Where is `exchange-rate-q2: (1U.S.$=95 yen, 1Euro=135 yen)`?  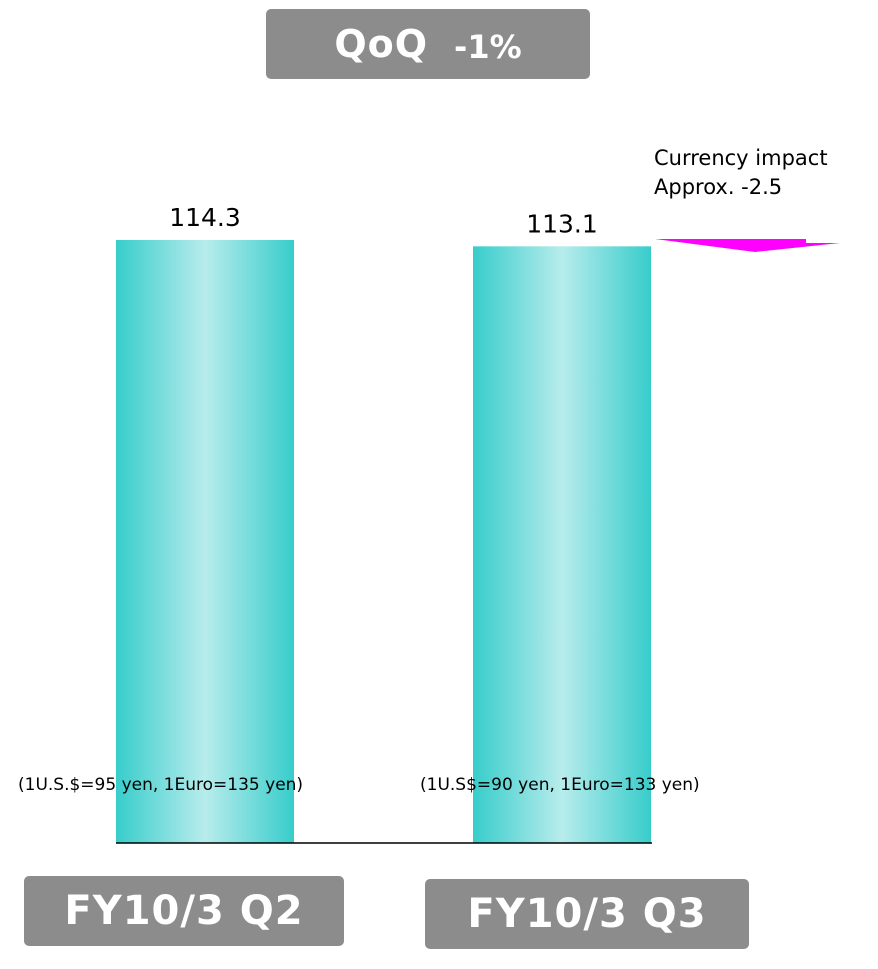 exchange-rate-q2: (1U.S.$=95 yen, 1Euro=135 yen) is located at coordinates (161, 785).